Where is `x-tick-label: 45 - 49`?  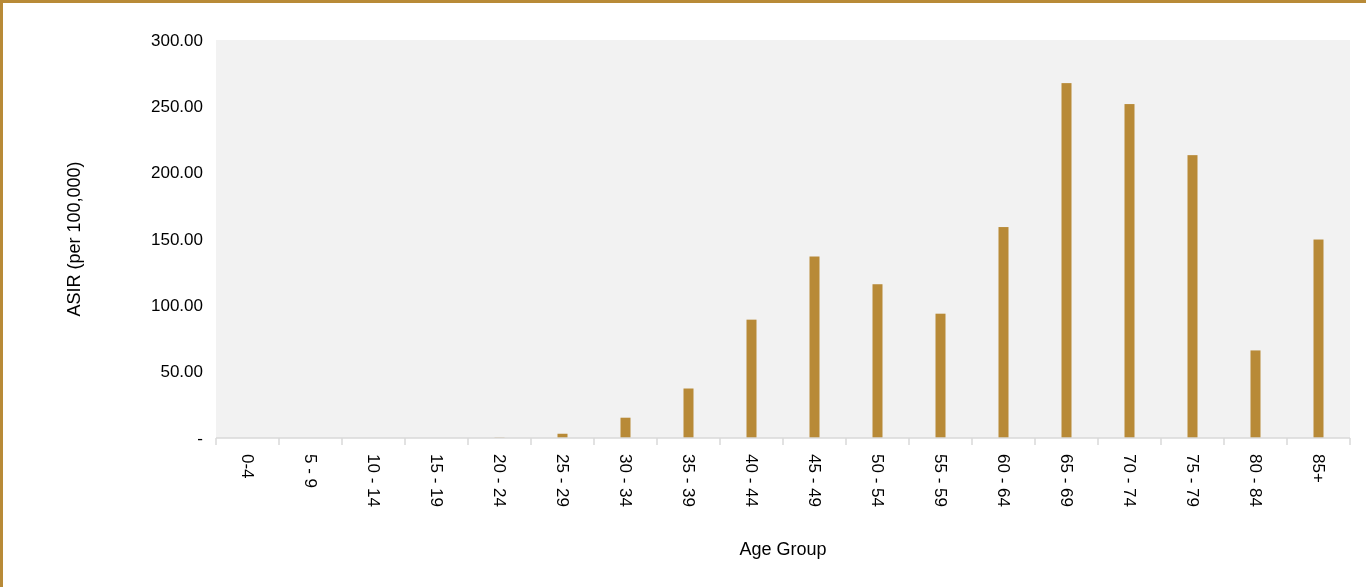
x-tick-label: 45 - 49 is located at coordinates (814, 480).